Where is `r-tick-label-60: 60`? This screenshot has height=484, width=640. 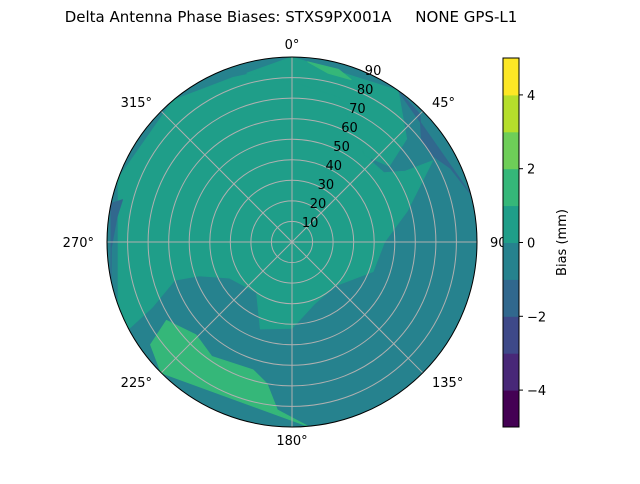 r-tick-label-60: 60 is located at coordinates (349, 128).